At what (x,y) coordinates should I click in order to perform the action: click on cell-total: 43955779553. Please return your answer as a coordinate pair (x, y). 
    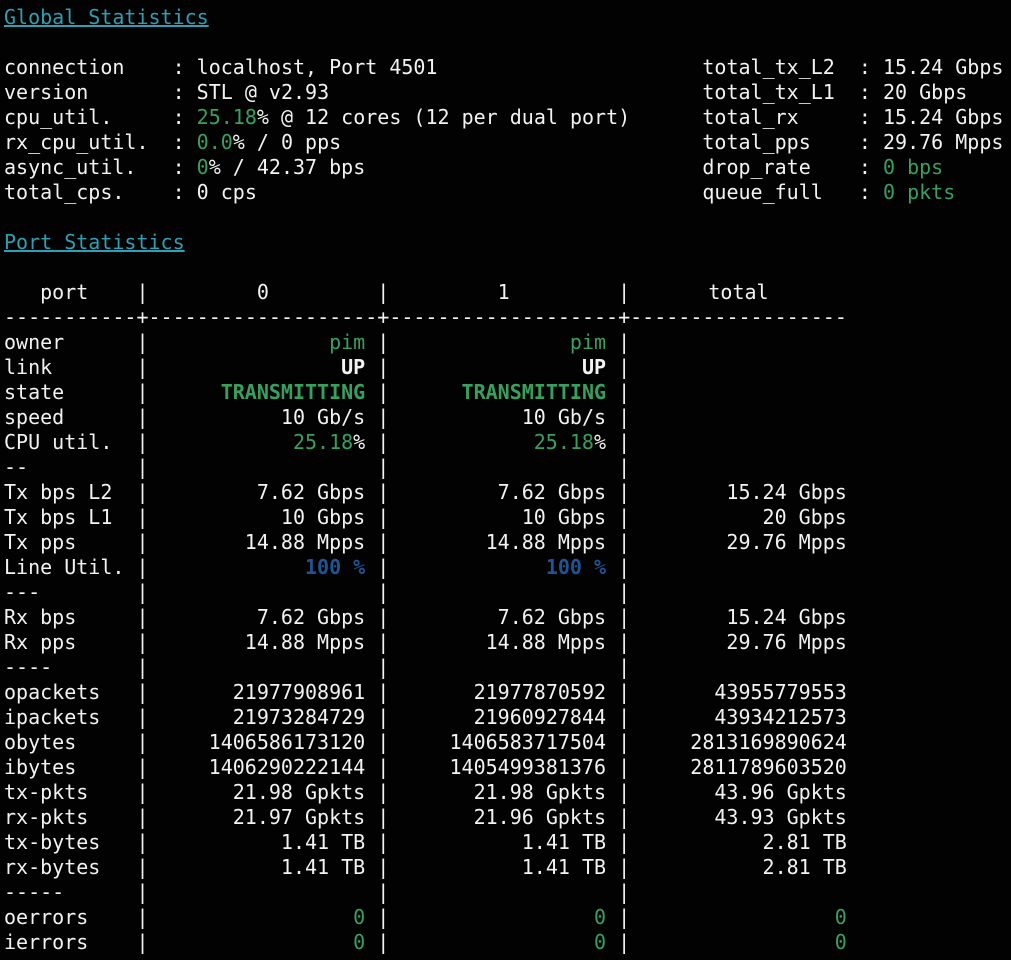
    Looking at the image, I should click on (738, 692).